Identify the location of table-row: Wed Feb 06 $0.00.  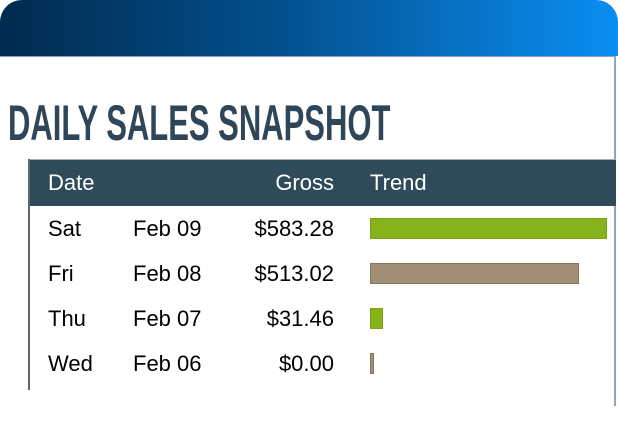
(323, 363).